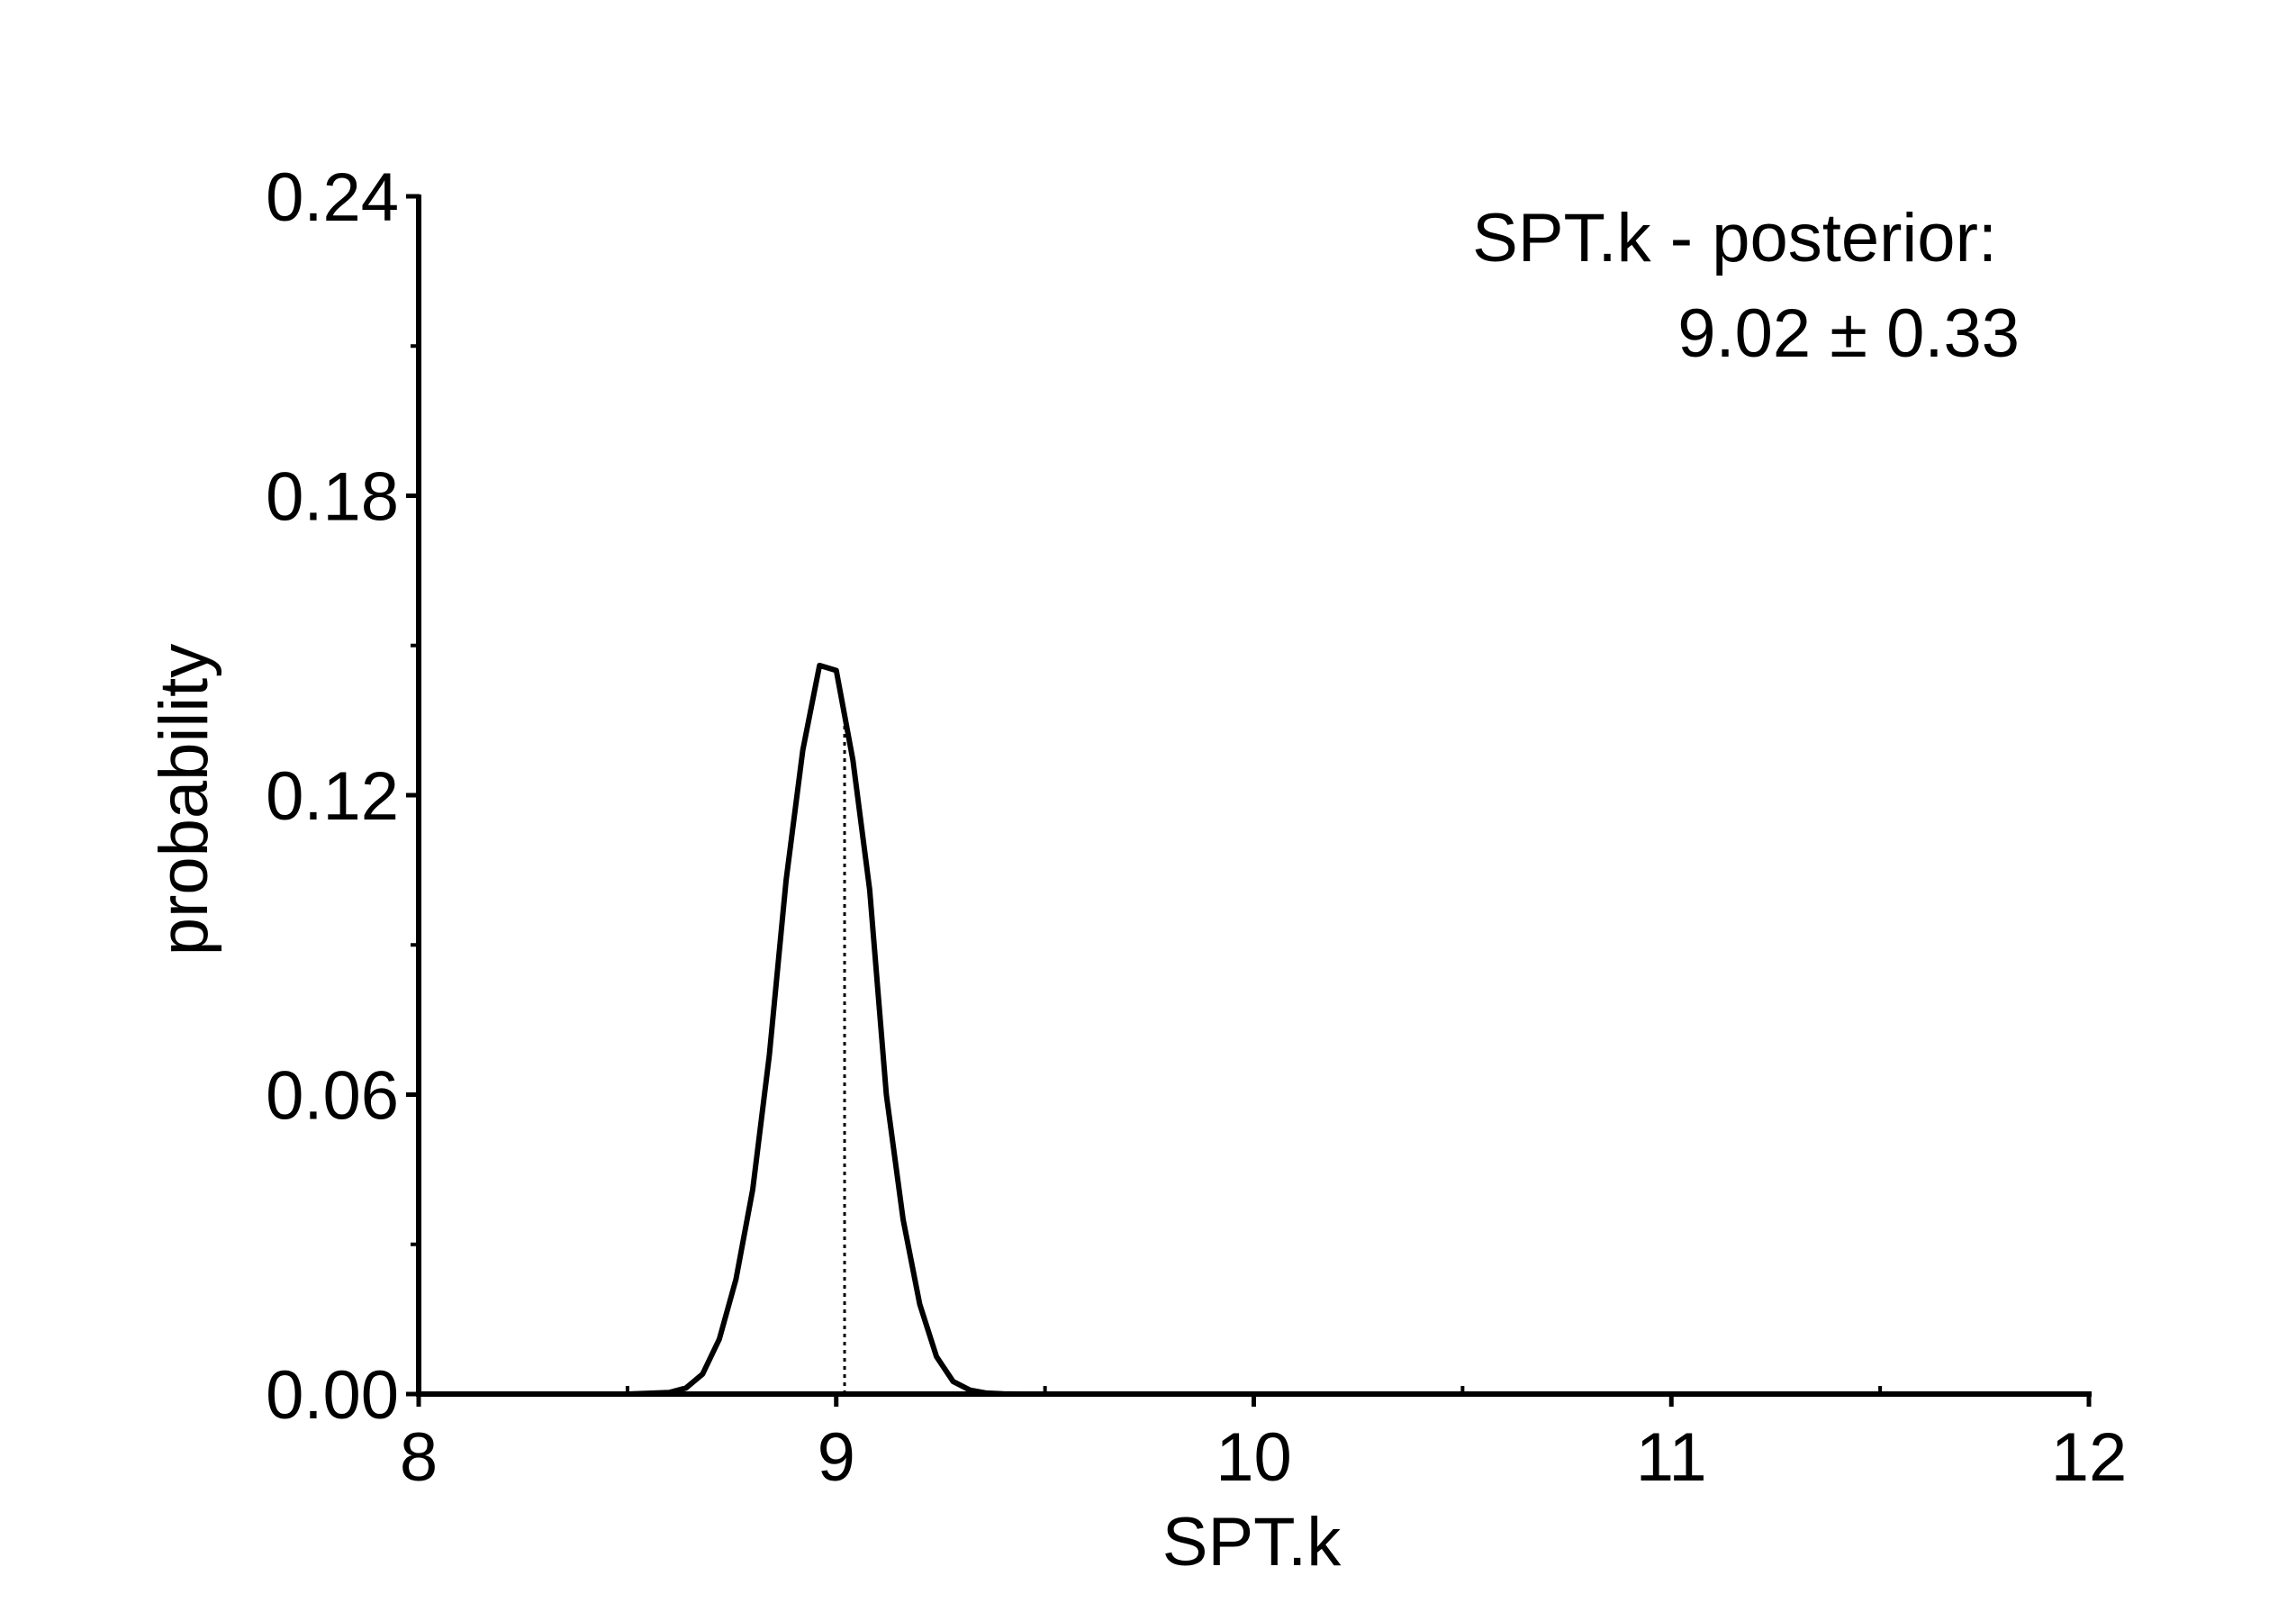 The width and height of the screenshot is (2296, 1621). I want to click on annotation-value: 9.02 ± 0.33, so click(1849, 334).